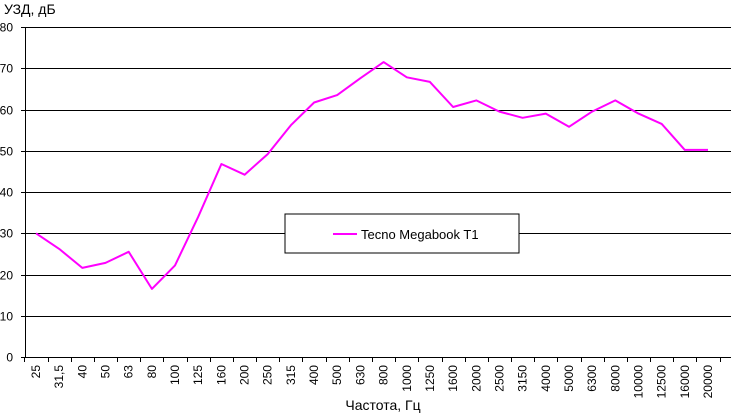 Image resolution: width=731 pixels, height=419 pixels. Describe the element at coordinates (59, 377) in the screenshot. I see `x-tick-label: 31,5` at that location.